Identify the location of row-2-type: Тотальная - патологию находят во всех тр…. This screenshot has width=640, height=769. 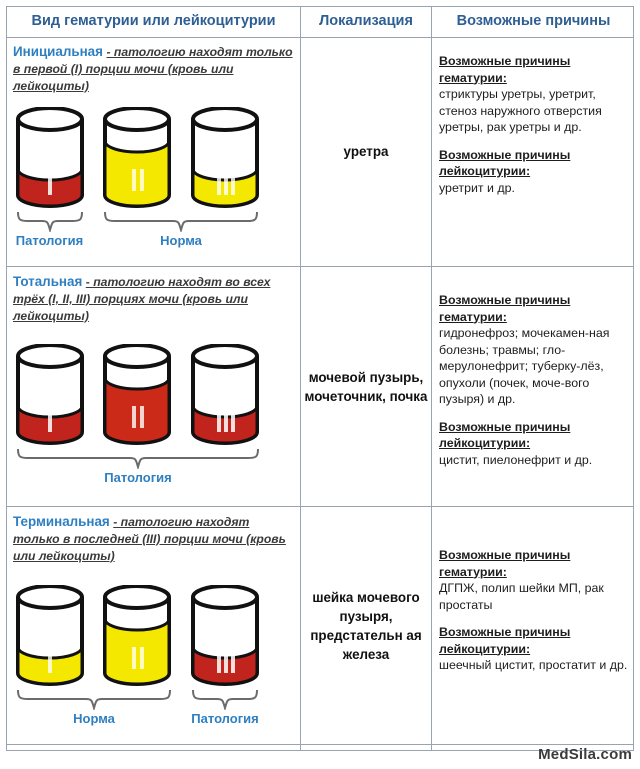
(154, 299).